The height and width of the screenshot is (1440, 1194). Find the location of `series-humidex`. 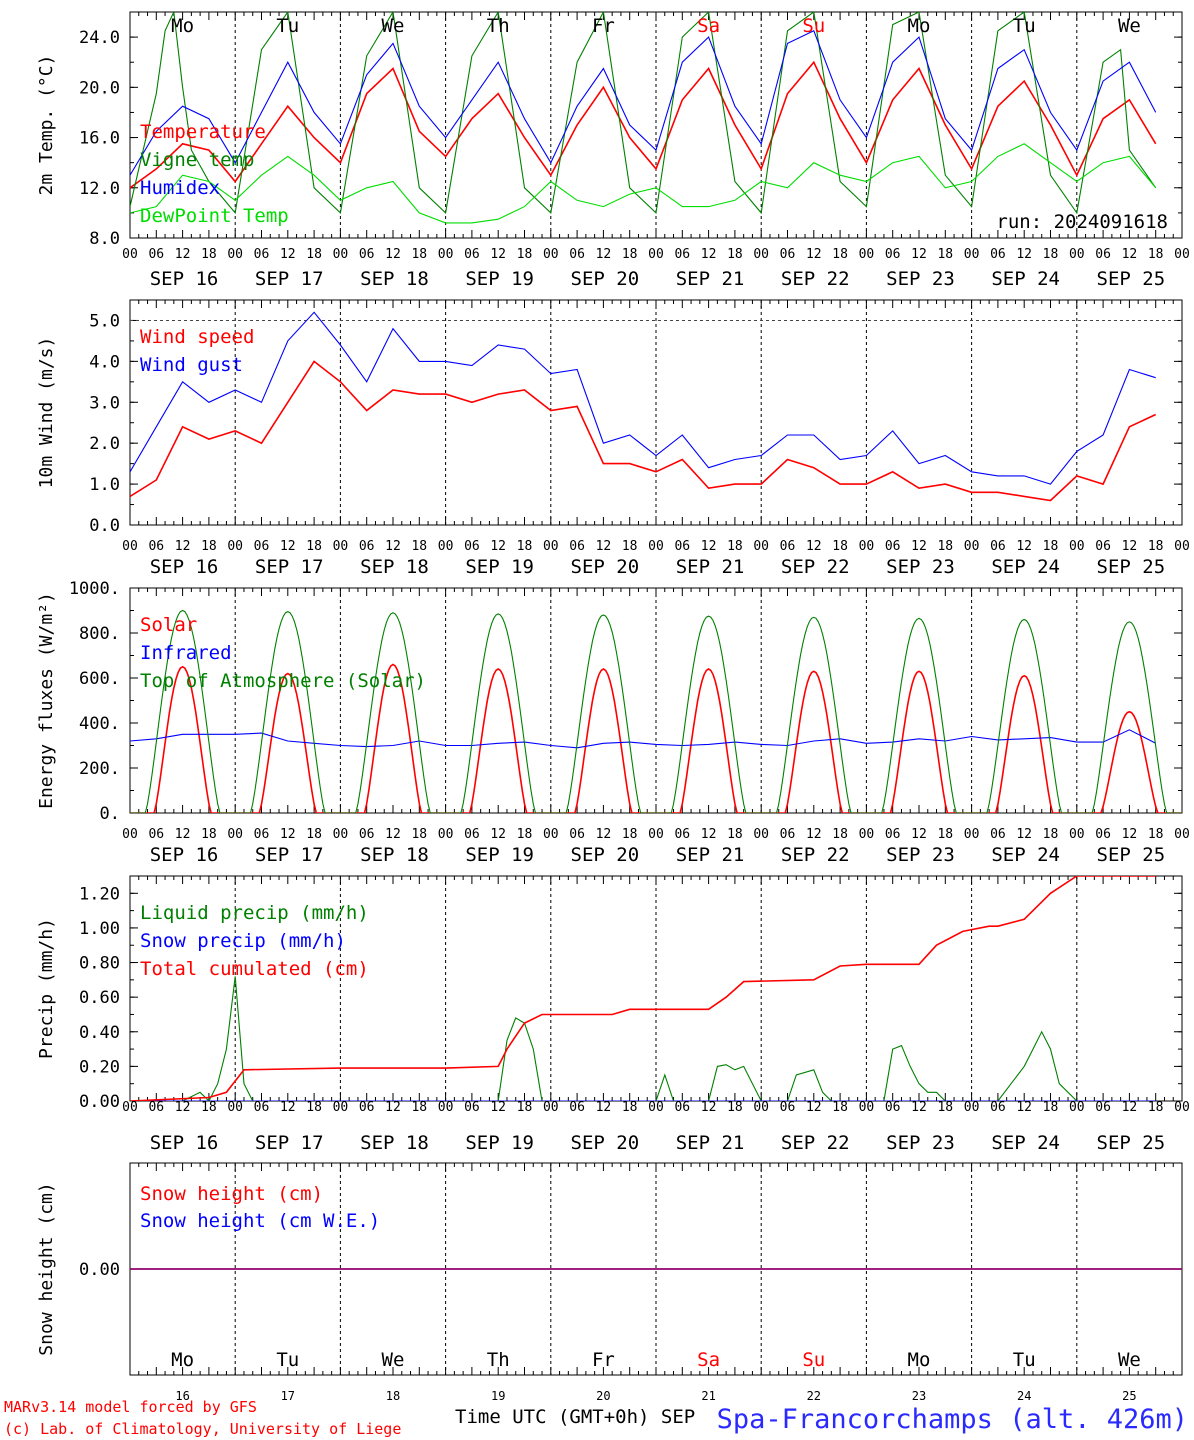

series-humidex is located at coordinates (643, 103).